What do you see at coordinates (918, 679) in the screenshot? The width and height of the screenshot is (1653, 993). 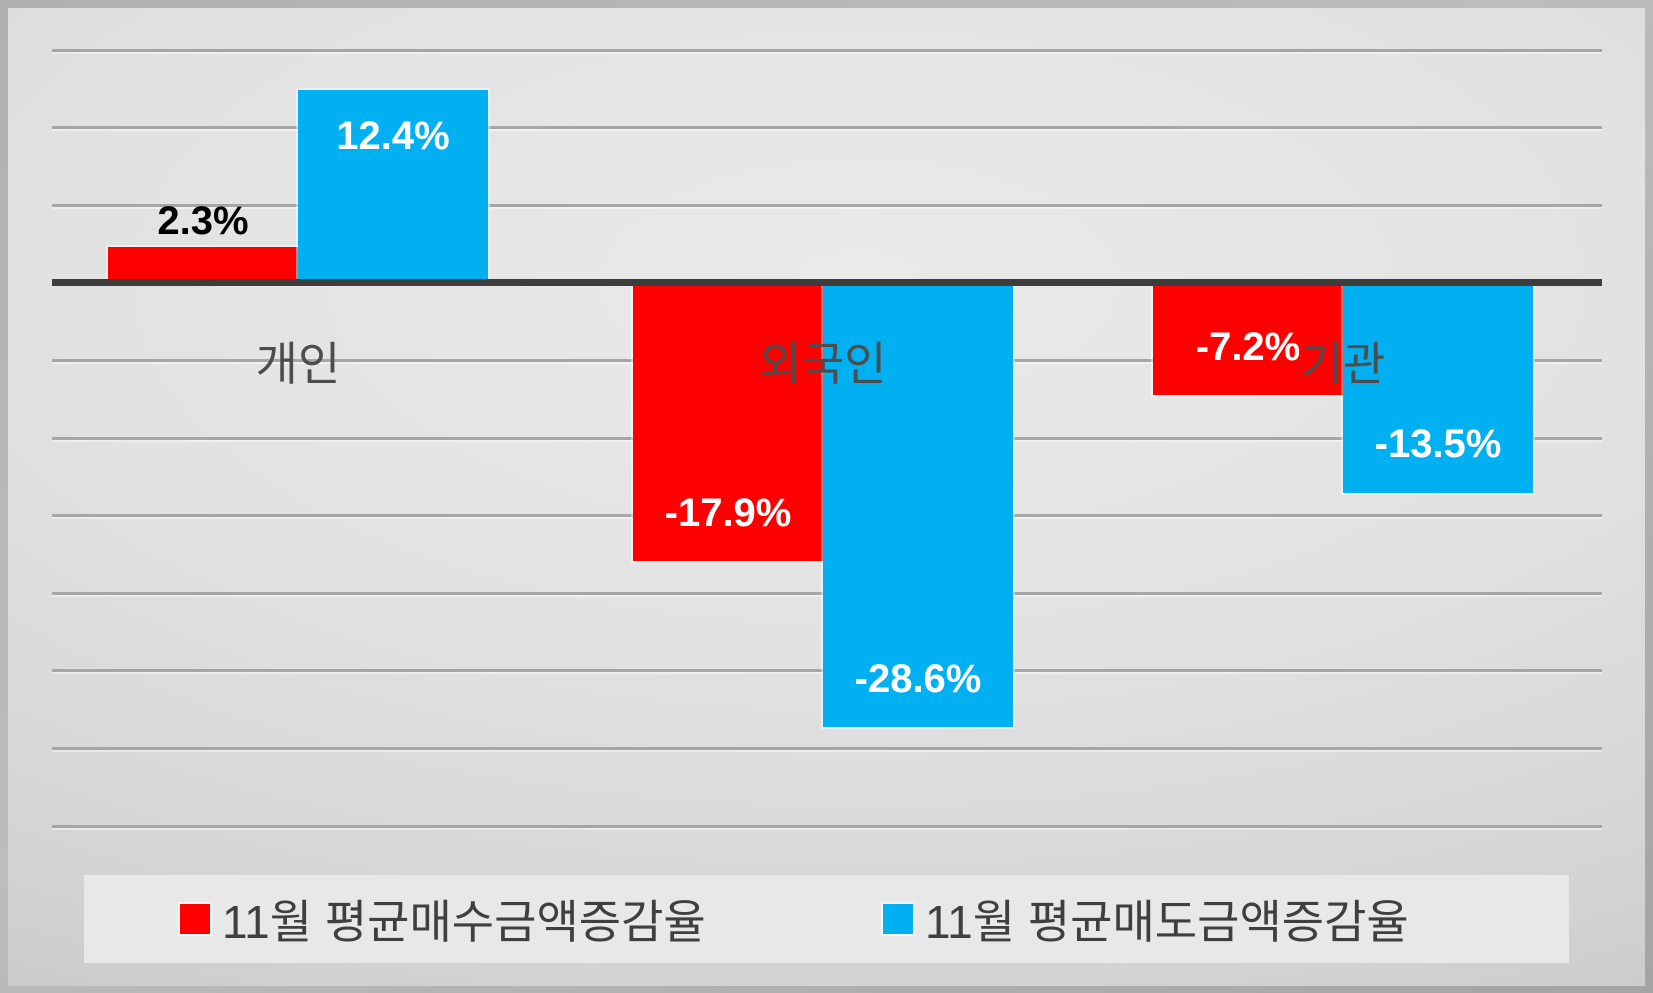 I see `data-label-sell-foreigner: -28.6%` at bounding box center [918, 679].